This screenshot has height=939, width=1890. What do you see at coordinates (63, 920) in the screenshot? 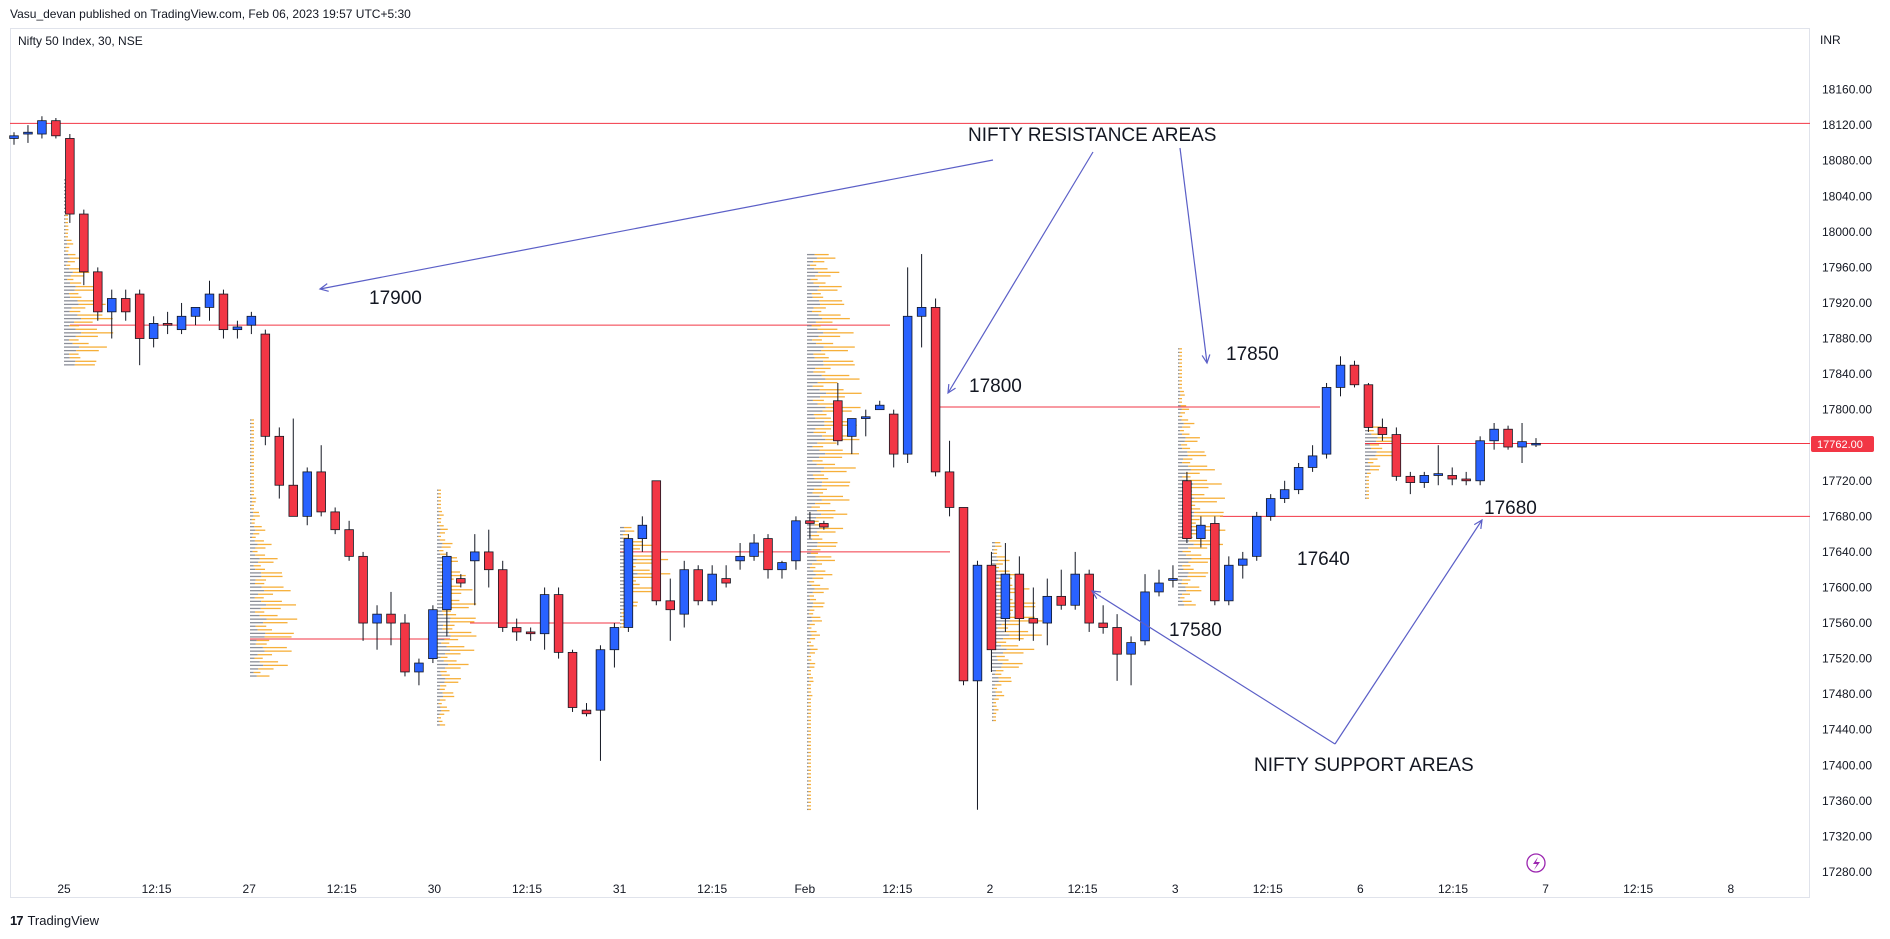
I see `footer-brand-label: TradingView` at bounding box center [63, 920].